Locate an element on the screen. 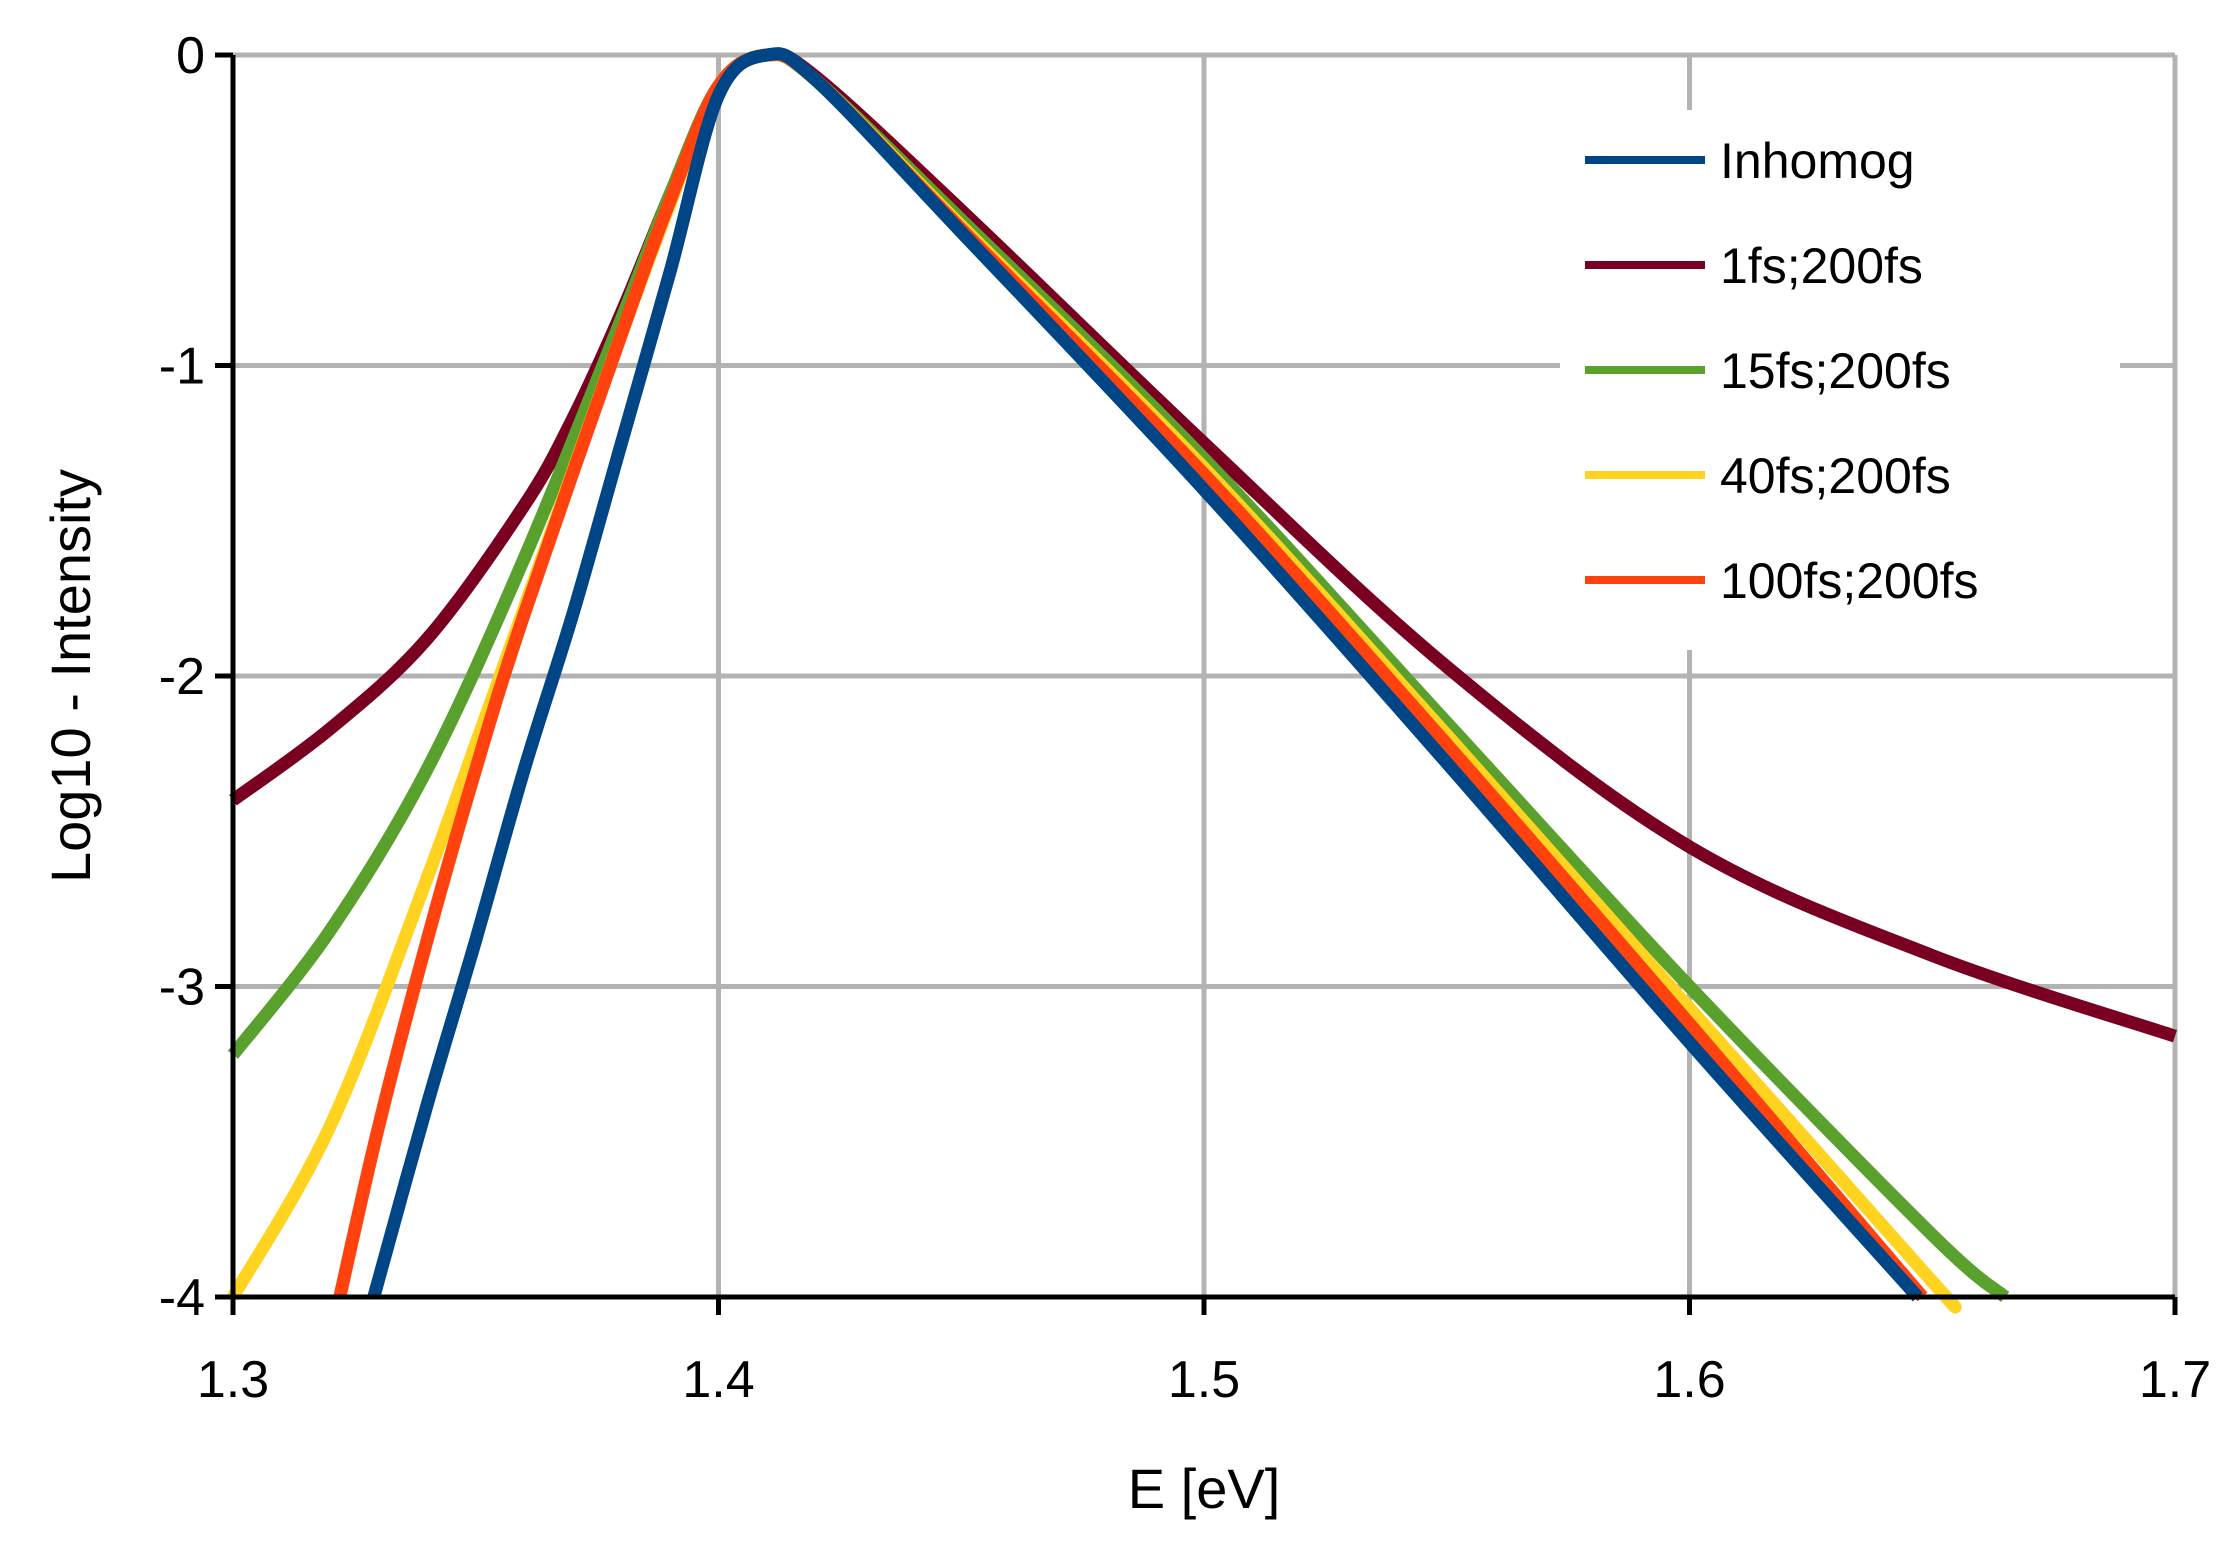 This screenshot has width=2230, height=1546. legend-label: 100fs;200fs is located at coordinates (1849, 581).